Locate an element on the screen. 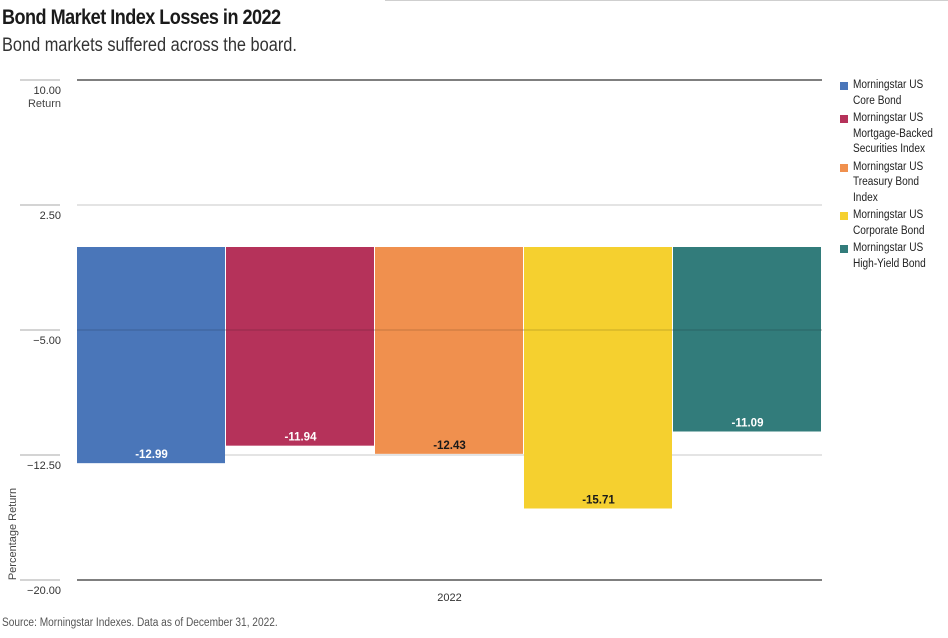 The width and height of the screenshot is (948, 638). legend-item: Morningstar US Treasury Bond Index is located at coordinates (894, 183).